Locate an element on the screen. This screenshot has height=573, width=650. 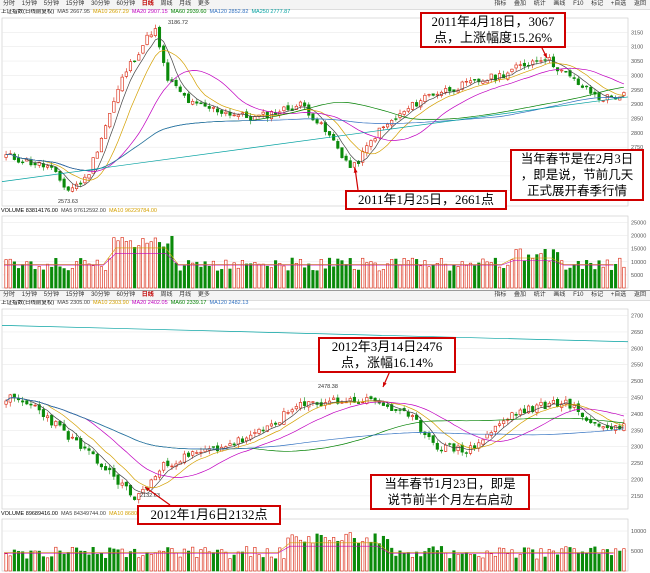
ma120-value: MA120 2482.13 is located at coordinates (229, 303).